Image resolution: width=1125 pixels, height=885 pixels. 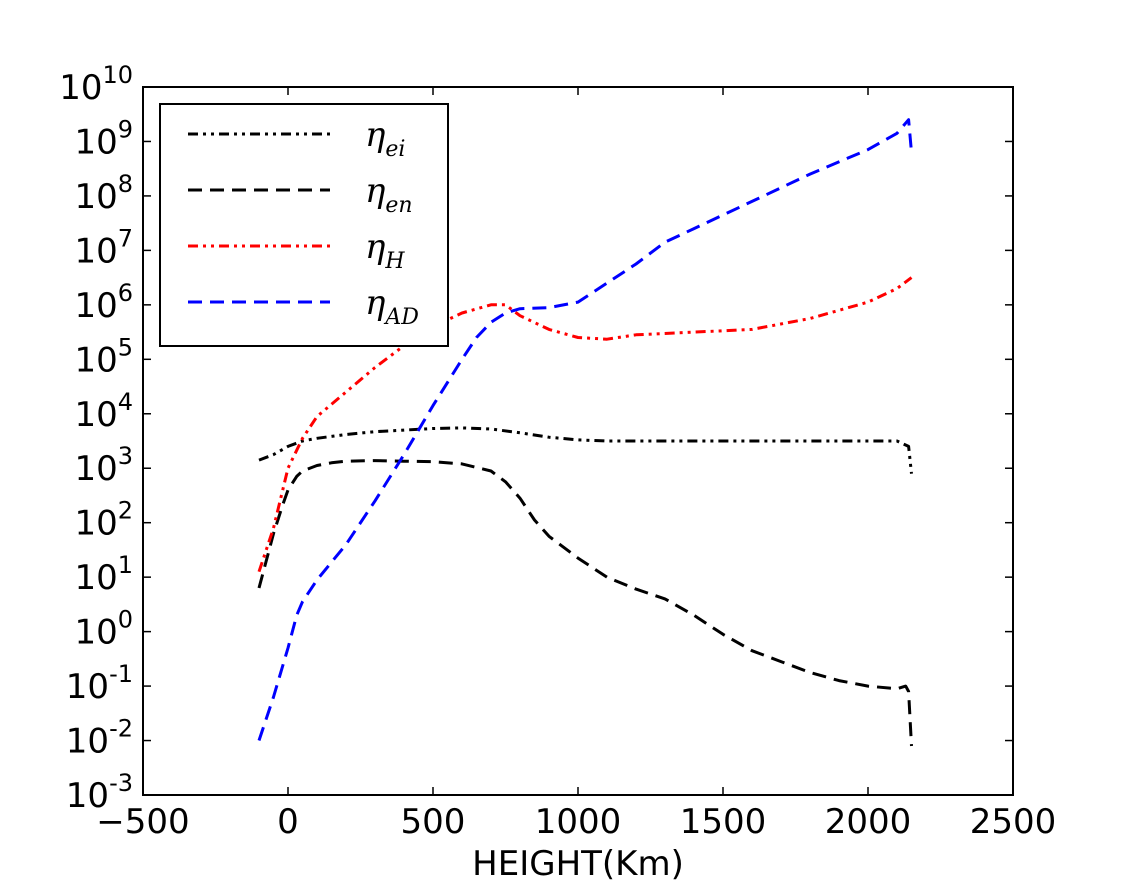 I want to click on x-tick-label: 0, so click(x=288, y=822).